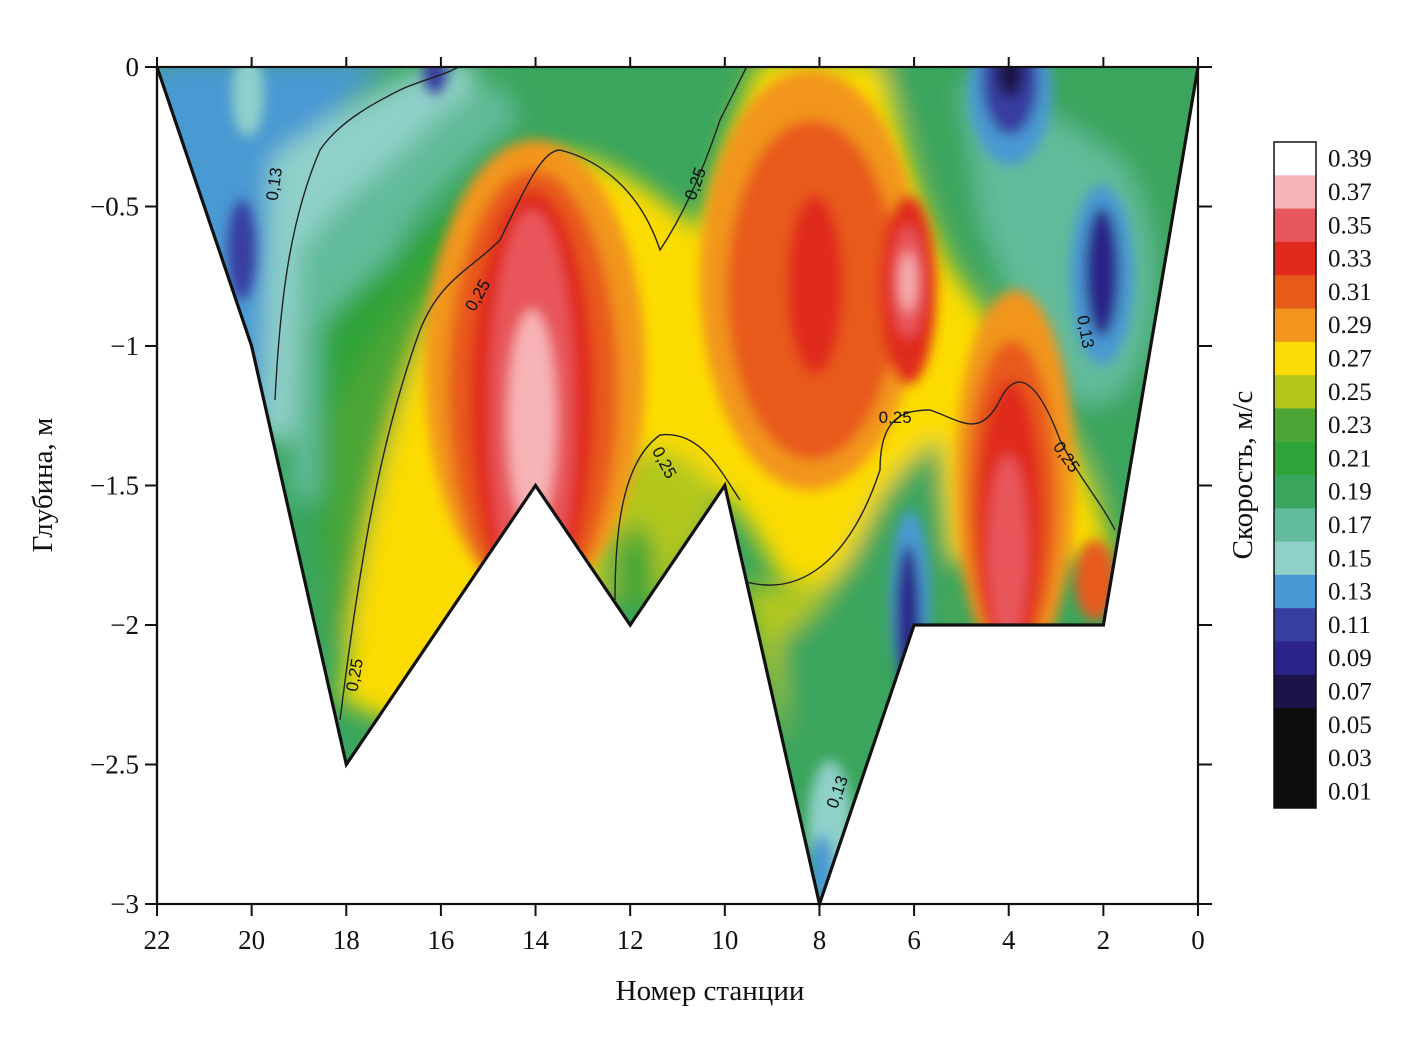  What do you see at coordinates (114, 486) in the screenshot?
I see `y-tick-label: −1.5` at bounding box center [114, 486].